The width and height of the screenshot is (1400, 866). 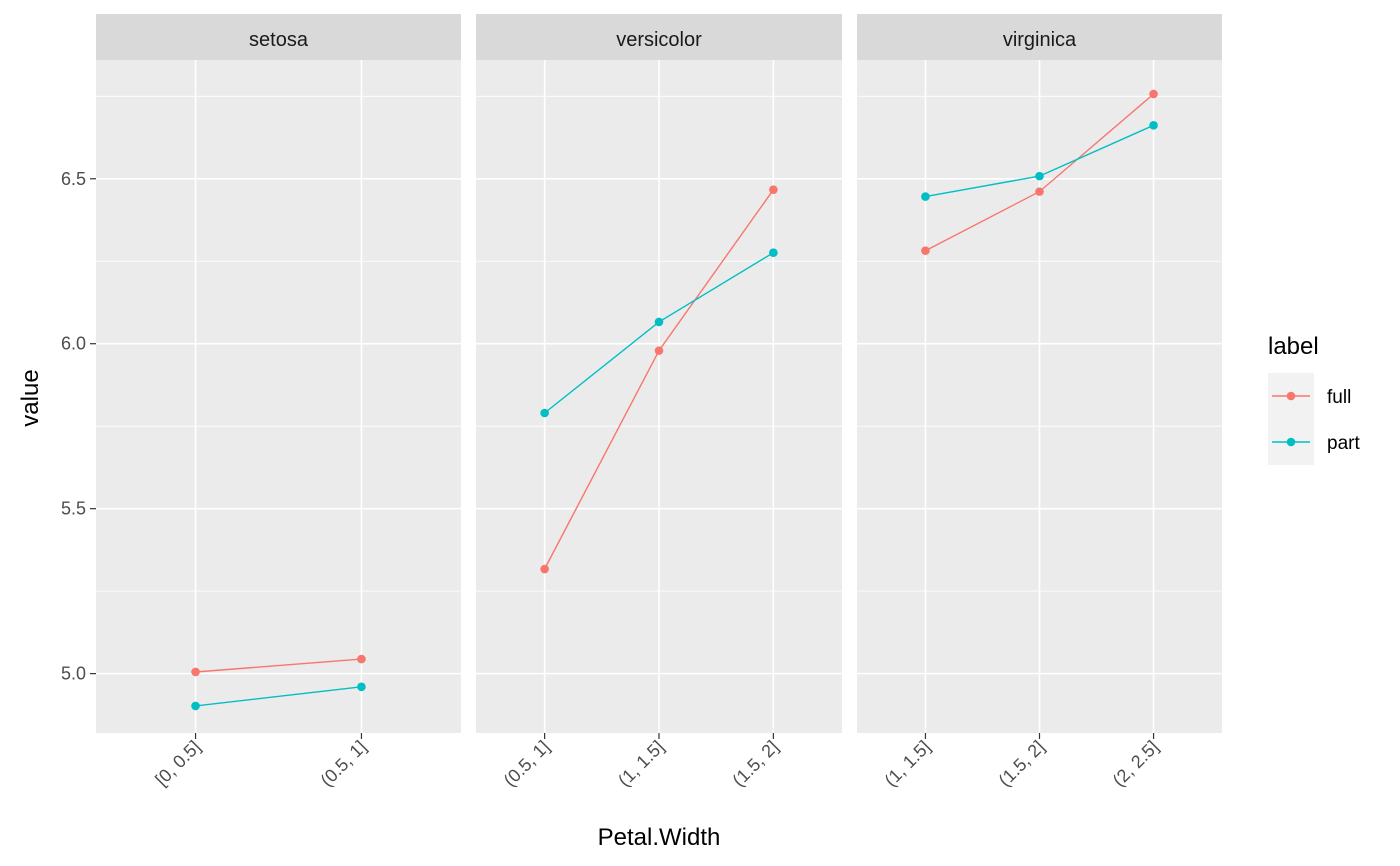 What do you see at coordinates (279, 40) in the screenshot?
I see `facet-strip-label: setosa` at bounding box center [279, 40].